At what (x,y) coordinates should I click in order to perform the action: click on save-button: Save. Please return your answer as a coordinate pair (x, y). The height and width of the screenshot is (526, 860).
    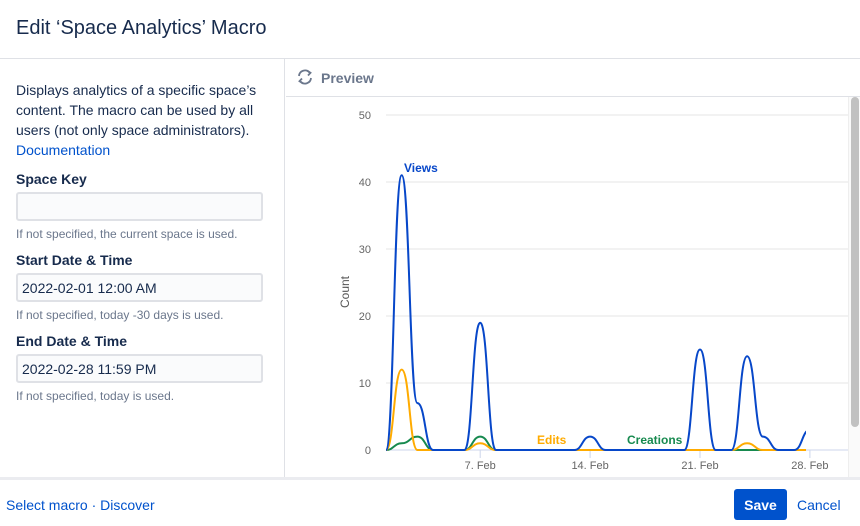
    Looking at the image, I should click on (760, 504).